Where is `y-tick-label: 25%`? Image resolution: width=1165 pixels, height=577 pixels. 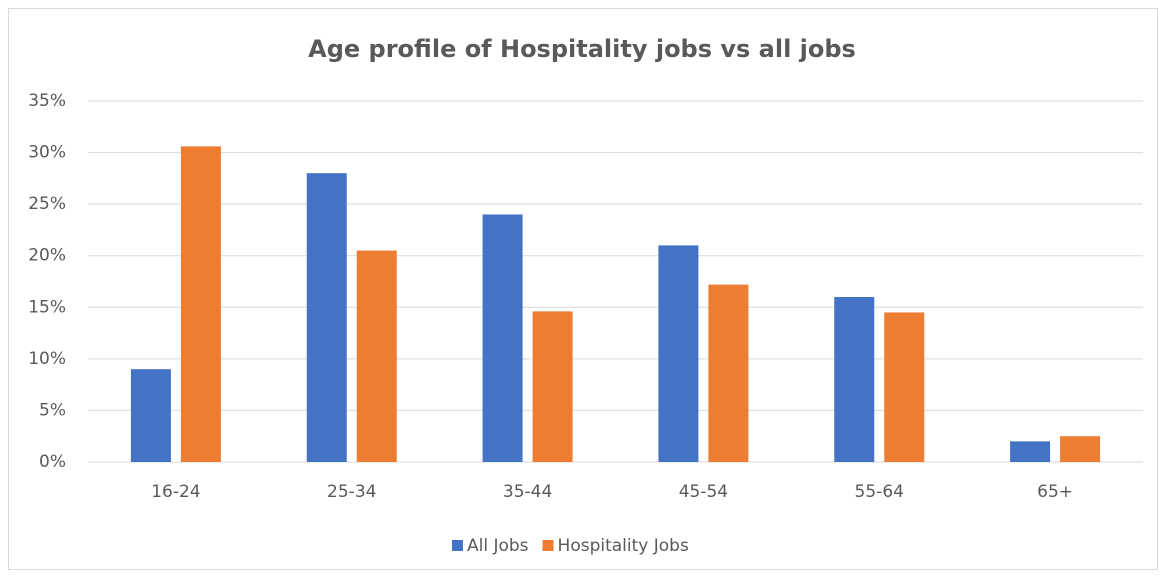
y-tick-label: 25% is located at coordinates (47, 204).